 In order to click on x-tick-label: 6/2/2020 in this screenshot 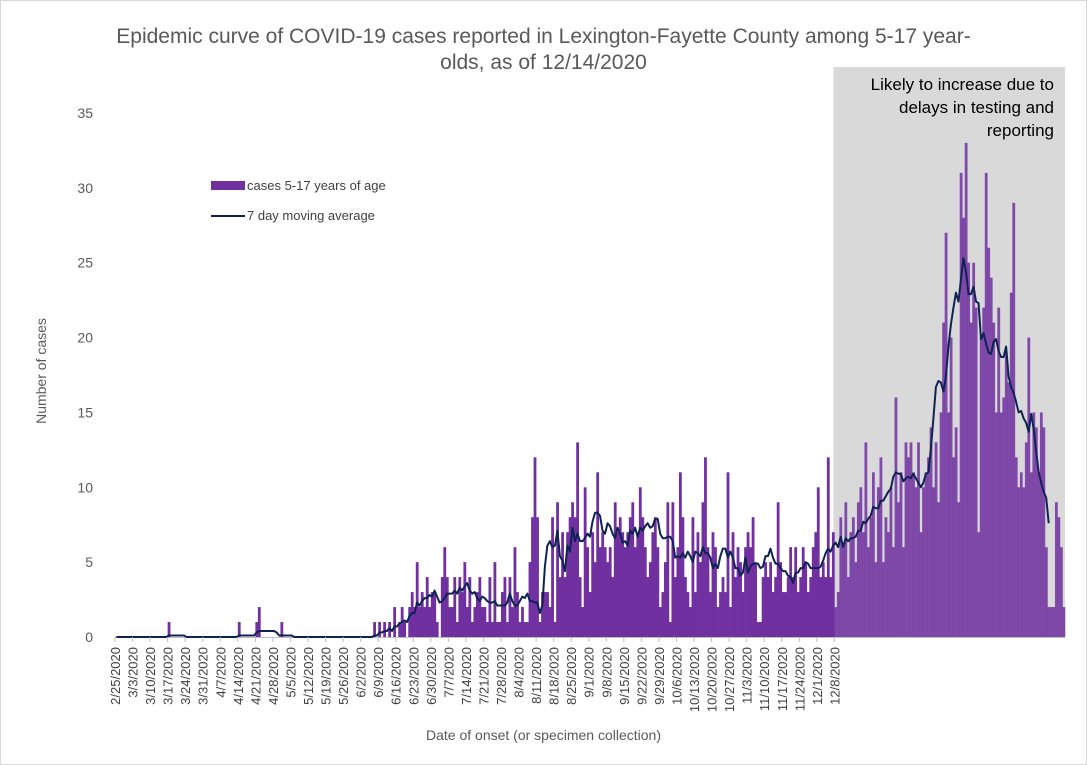, I will do `click(361, 672)`.